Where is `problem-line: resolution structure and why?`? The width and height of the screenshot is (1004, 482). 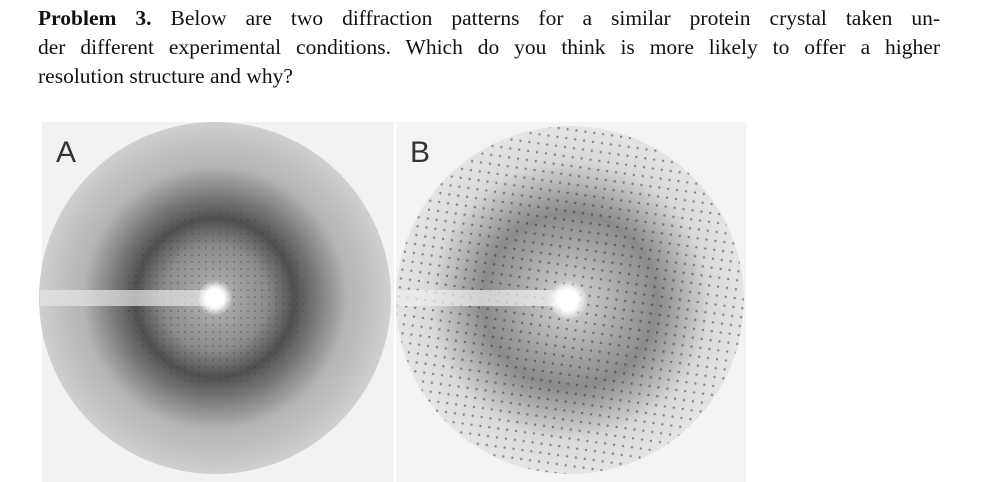
problem-line: resolution structure and why? is located at coordinates (165, 76).